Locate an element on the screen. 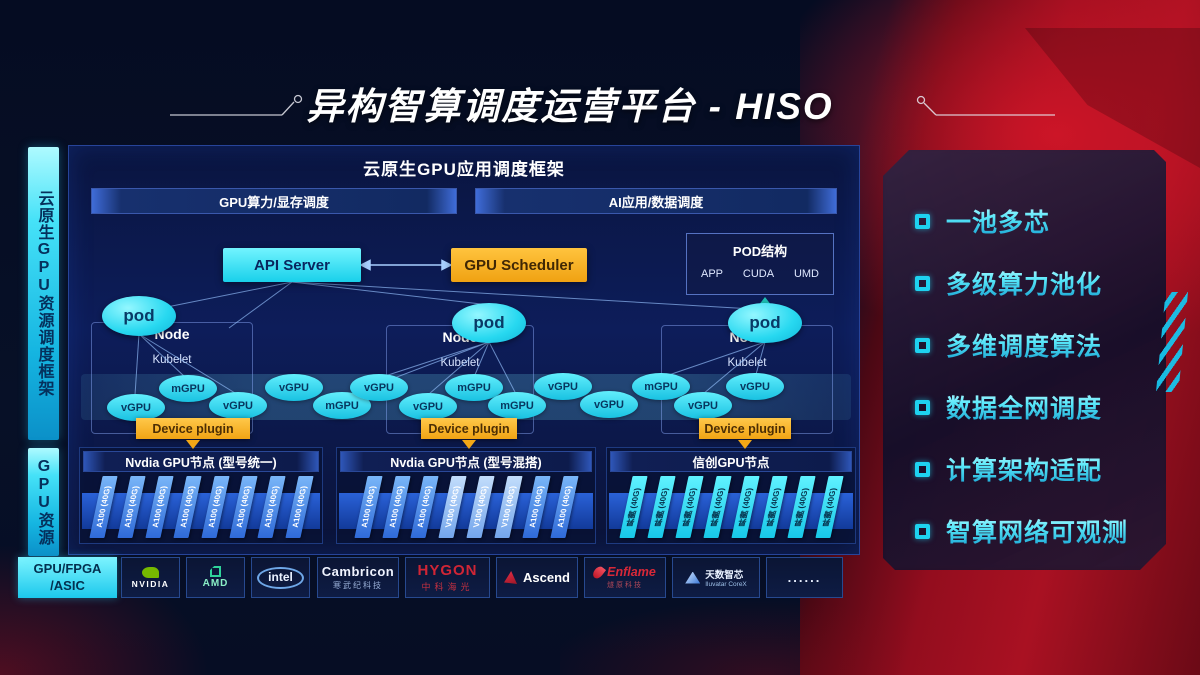  bar-gpu-compute-scheduling: GPU算力/显存调度 is located at coordinates (274, 201).